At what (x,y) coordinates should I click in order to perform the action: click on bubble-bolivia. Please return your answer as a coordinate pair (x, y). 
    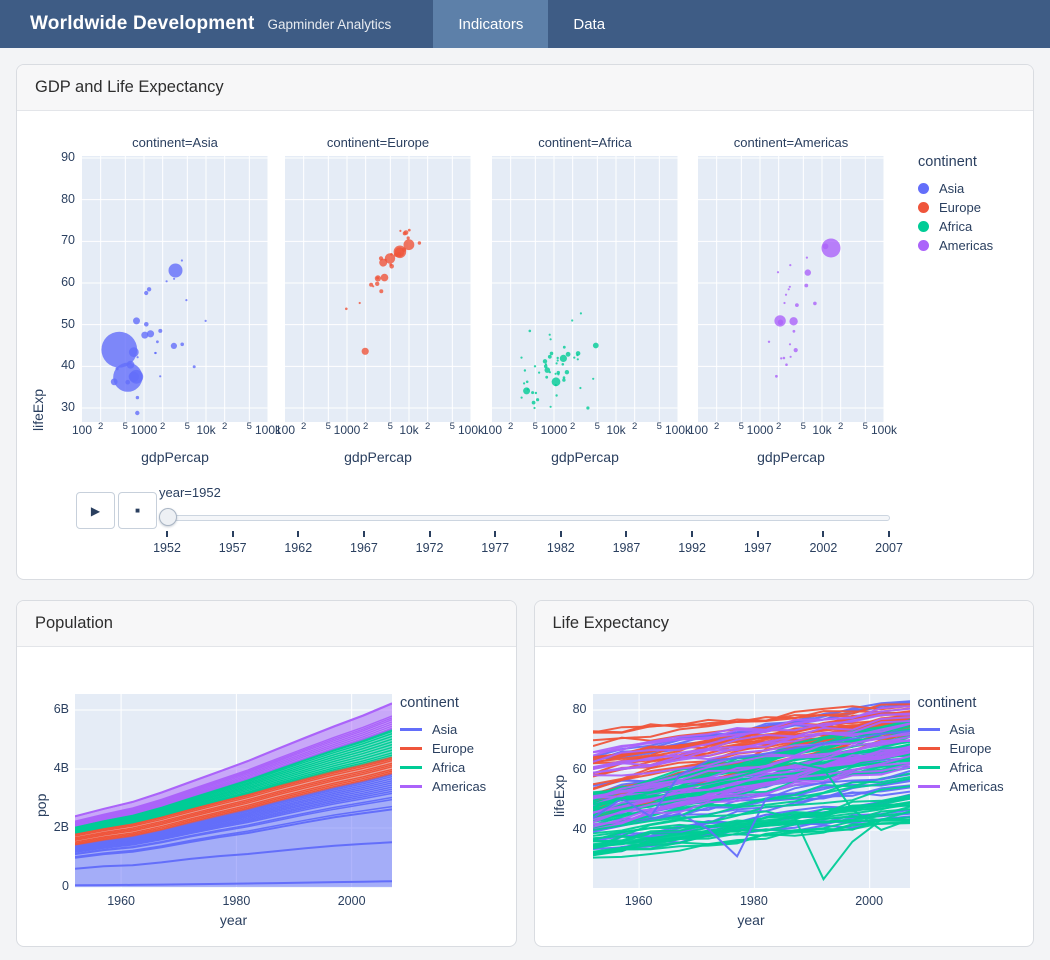
    Looking at the image, I should click on (786, 364).